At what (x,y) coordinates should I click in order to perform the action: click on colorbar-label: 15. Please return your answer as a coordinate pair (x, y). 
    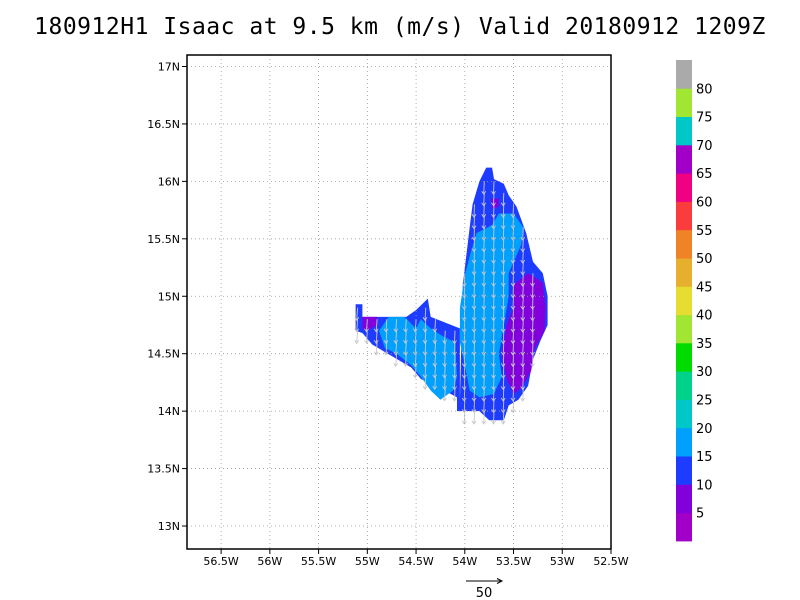
    Looking at the image, I should click on (704, 457).